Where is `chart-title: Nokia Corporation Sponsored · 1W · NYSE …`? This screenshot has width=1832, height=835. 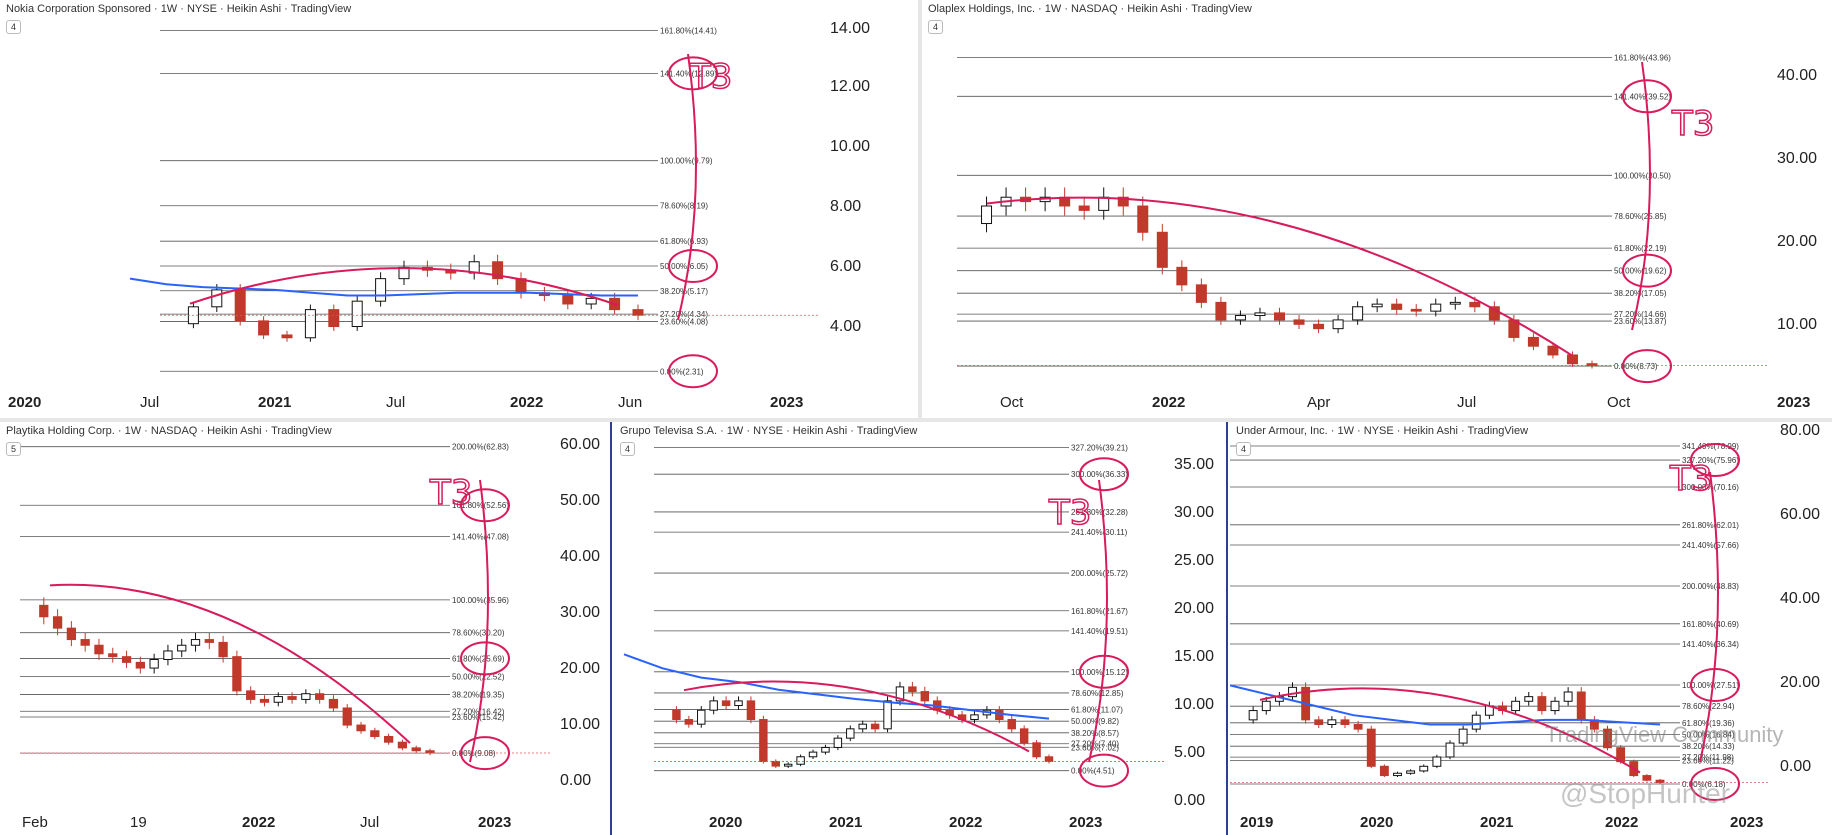
chart-title: Nokia Corporation Sponsored · 1W · NYSE … is located at coordinates (179, 9).